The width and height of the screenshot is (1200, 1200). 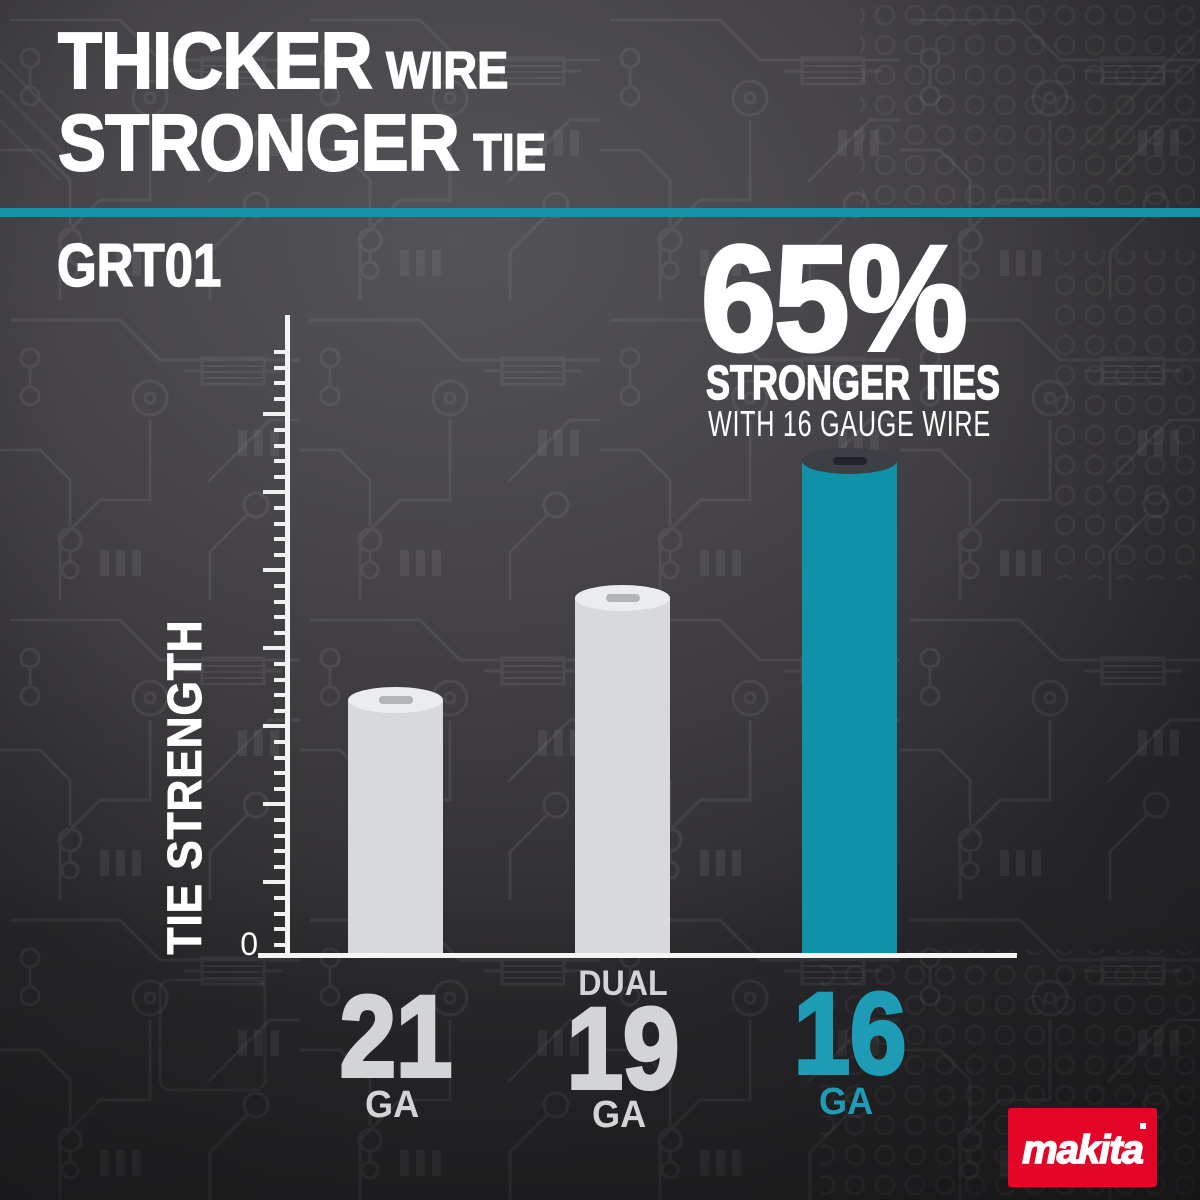 I want to click on bar-gauge-number-16: 16, so click(x=849, y=1034).